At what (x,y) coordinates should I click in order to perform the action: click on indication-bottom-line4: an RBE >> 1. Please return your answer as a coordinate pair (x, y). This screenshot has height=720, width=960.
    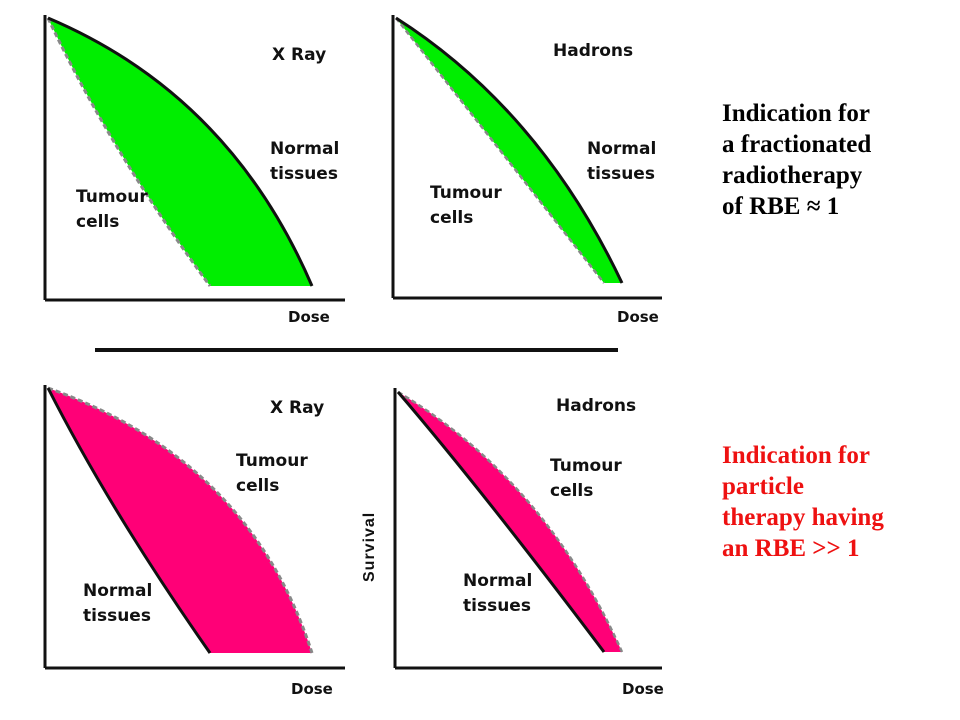
    Looking at the image, I should click on (791, 548).